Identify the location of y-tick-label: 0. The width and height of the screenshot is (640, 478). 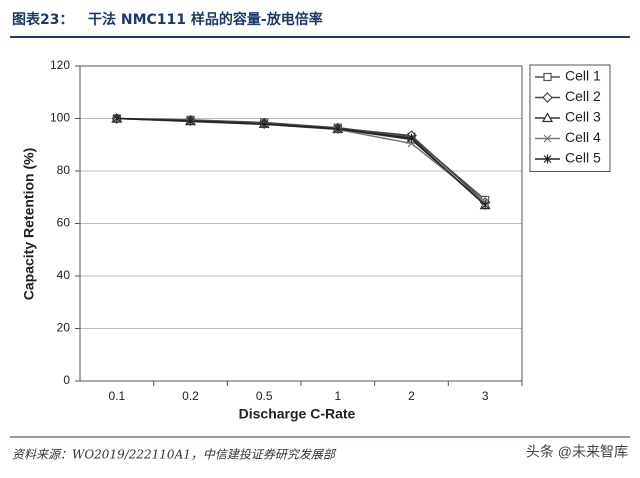
(66, 380).